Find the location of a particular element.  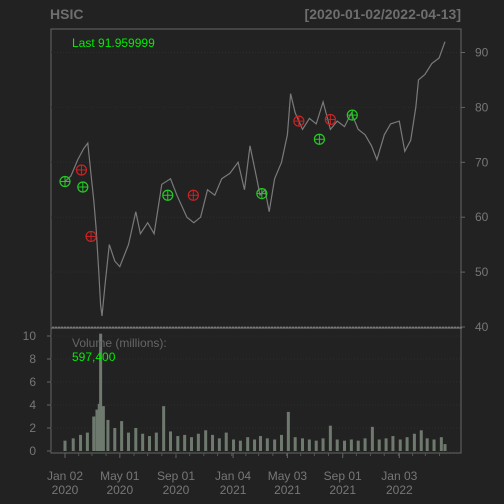

chart-symbol-title: HSIC is located at coordinates (67, 14).